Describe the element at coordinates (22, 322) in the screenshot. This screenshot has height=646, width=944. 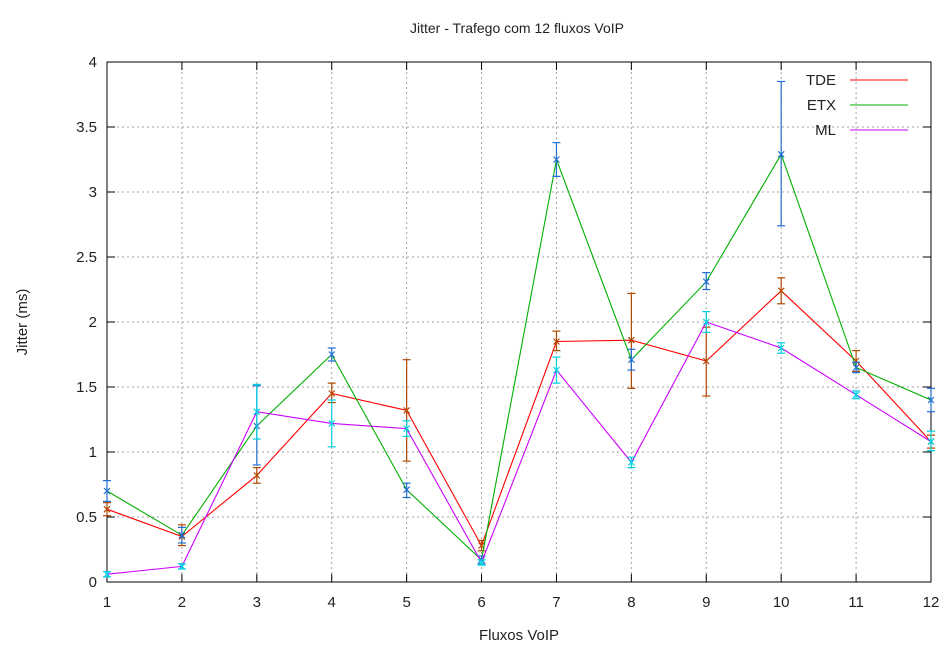
I see `y-axis-label: Jitter (ms)` at that location.